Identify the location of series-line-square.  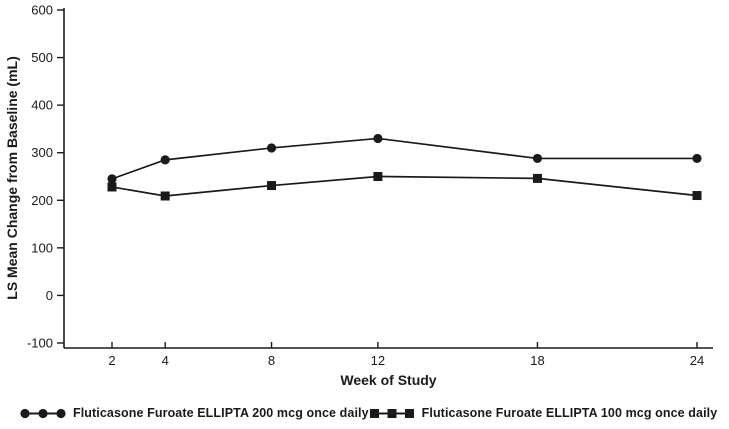
(404, 186).